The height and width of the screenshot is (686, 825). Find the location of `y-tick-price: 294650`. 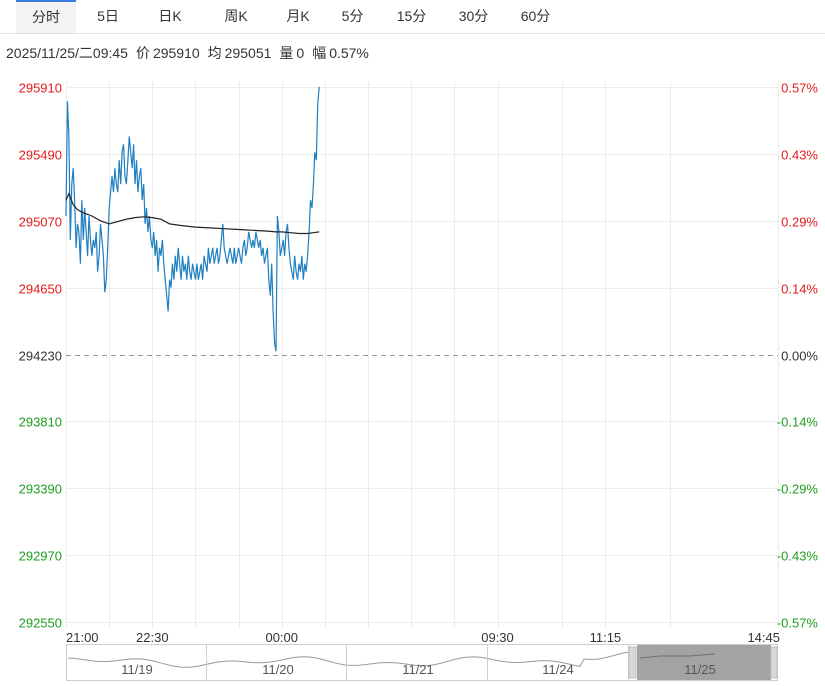

y-tick-price: 294650 is located at coordinates (40, 289).